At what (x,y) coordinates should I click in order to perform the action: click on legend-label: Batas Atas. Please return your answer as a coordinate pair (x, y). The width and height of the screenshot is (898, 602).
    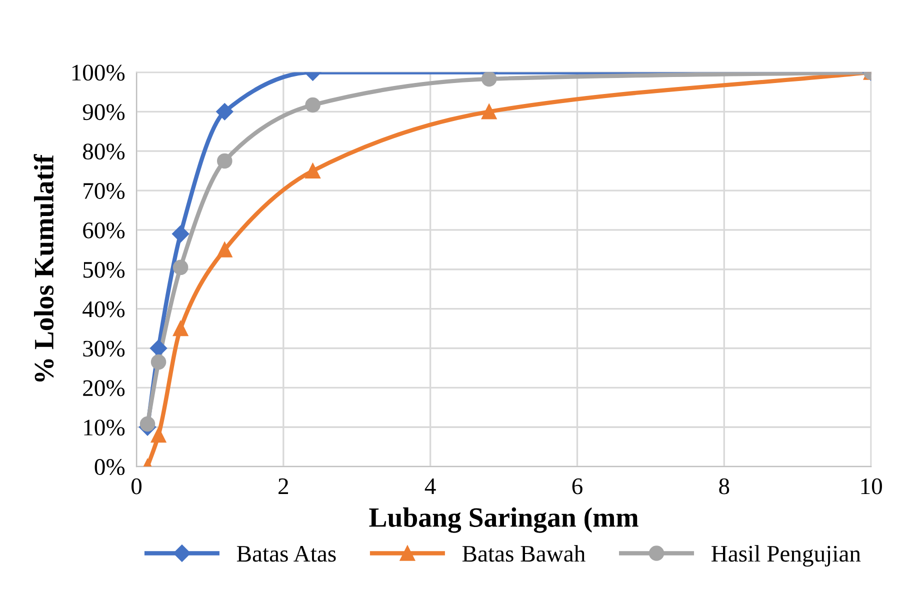
    Looking at the image, I should click on (286, 554).